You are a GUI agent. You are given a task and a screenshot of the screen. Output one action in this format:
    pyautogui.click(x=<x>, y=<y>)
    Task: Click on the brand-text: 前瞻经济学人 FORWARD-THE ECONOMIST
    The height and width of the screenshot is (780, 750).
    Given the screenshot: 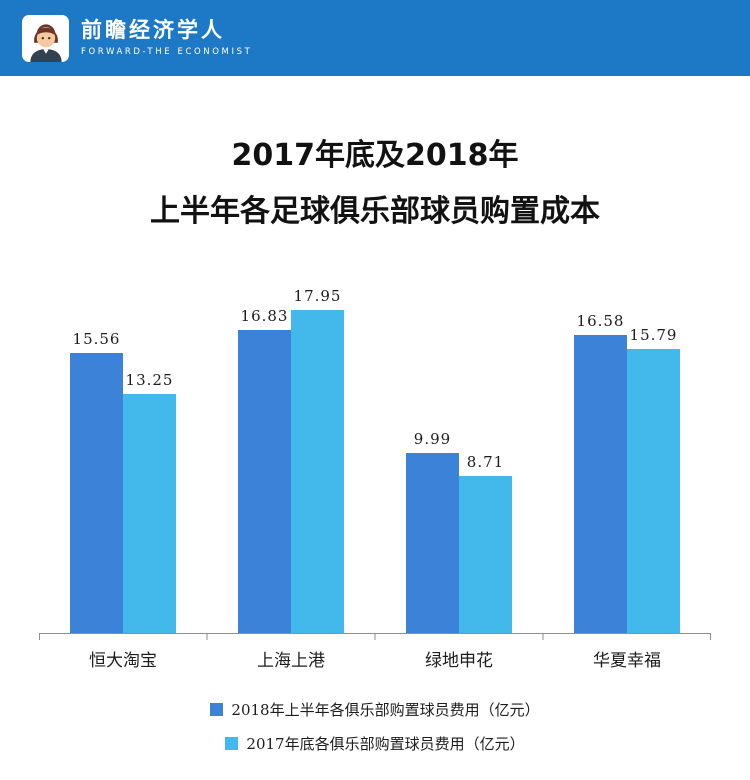 What is the action you would take?
    pyautogui.click(x=167, y=37)
    